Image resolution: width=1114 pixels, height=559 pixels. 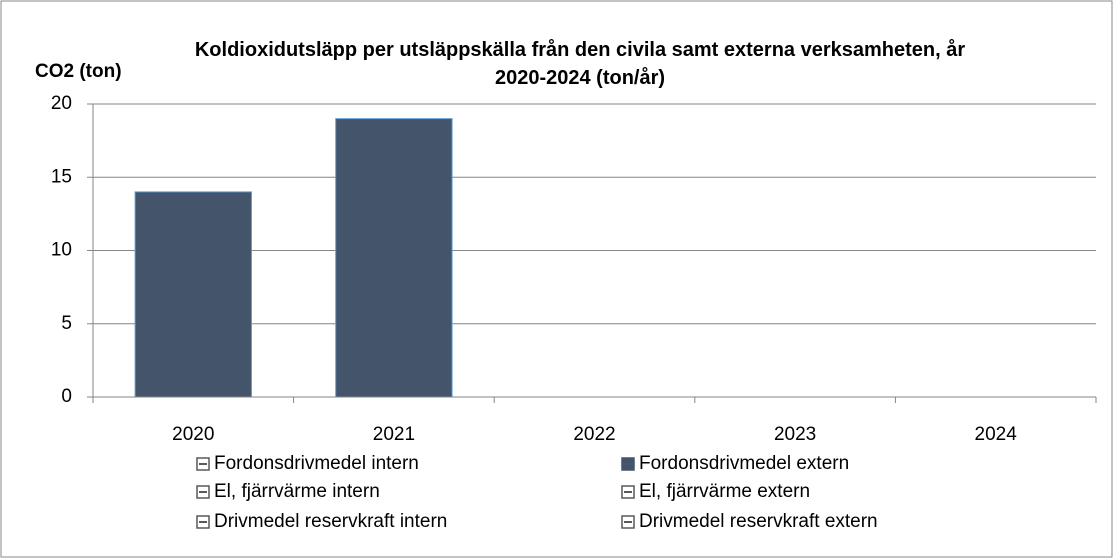 I want to click on legend-label: Drivmedel reservkraft intern, so click(x=330, y=521).